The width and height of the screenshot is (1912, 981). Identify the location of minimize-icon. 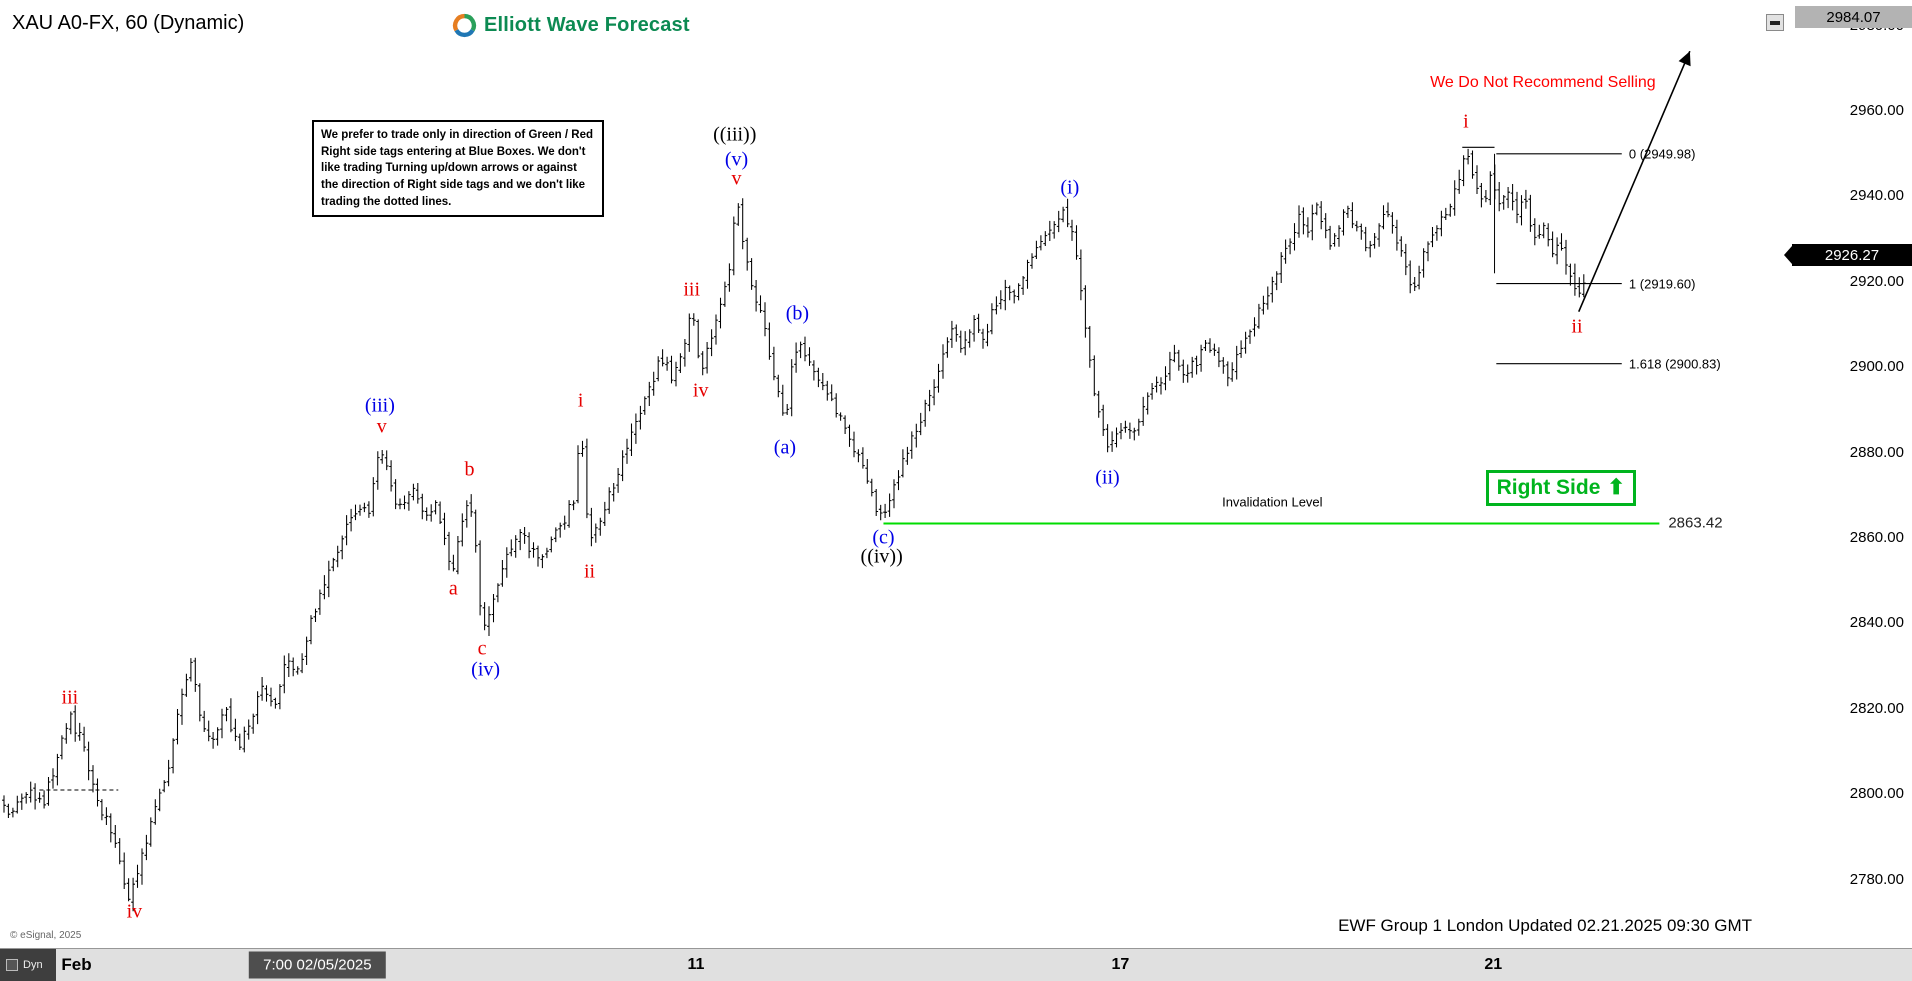
(1775, 22).